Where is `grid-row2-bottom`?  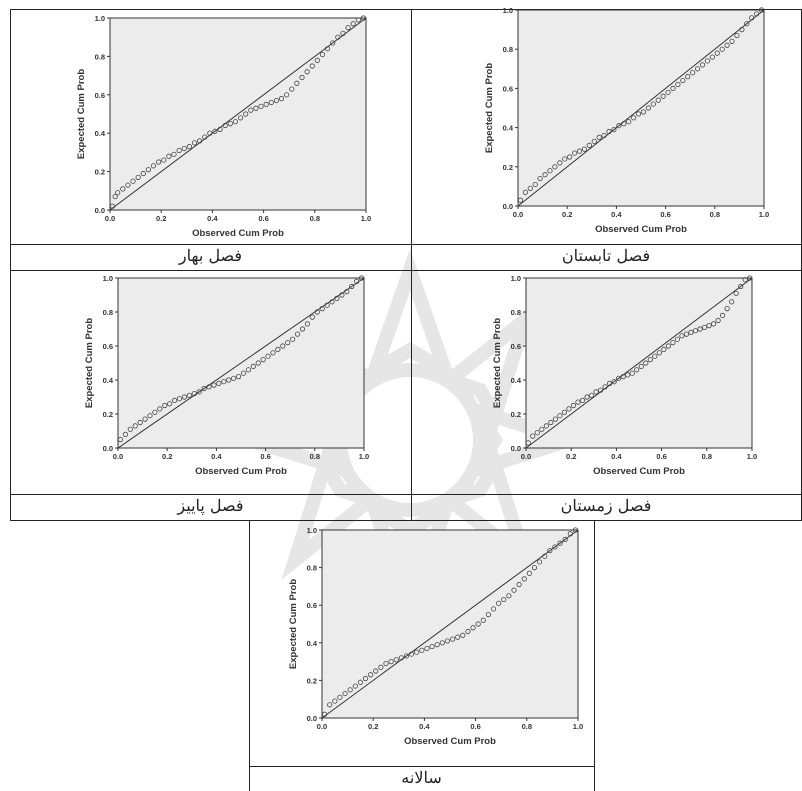 grid-row2-bottom is located at coordinates (406, 520).